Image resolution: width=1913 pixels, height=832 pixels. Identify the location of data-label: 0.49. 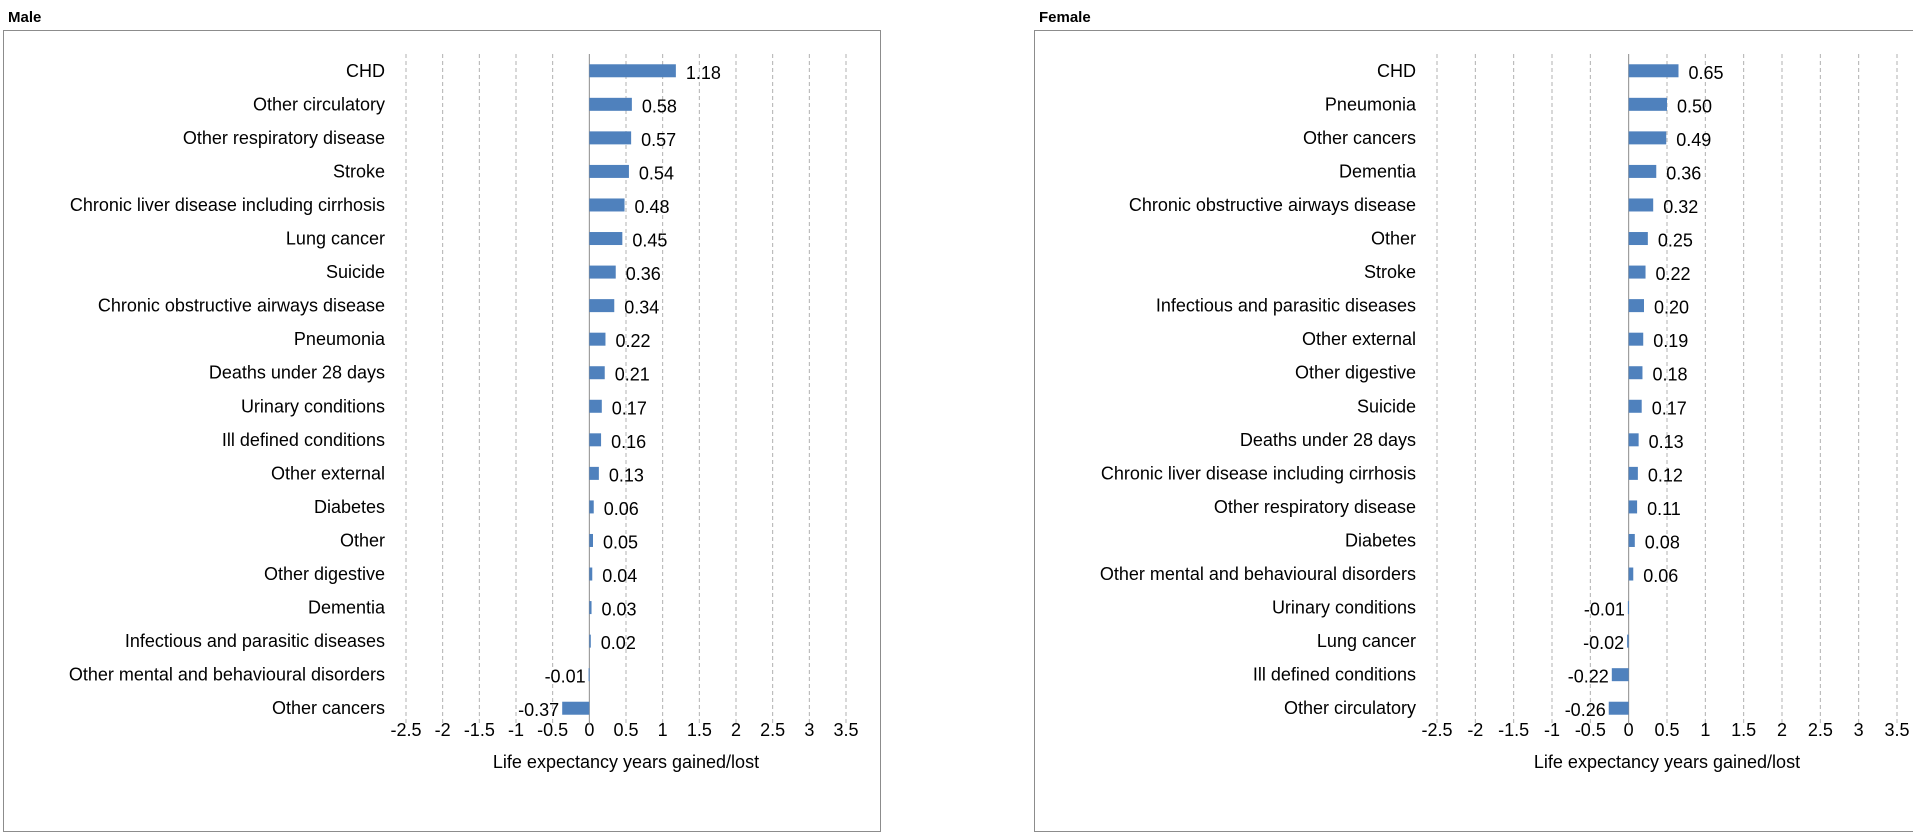
(1693, 140).